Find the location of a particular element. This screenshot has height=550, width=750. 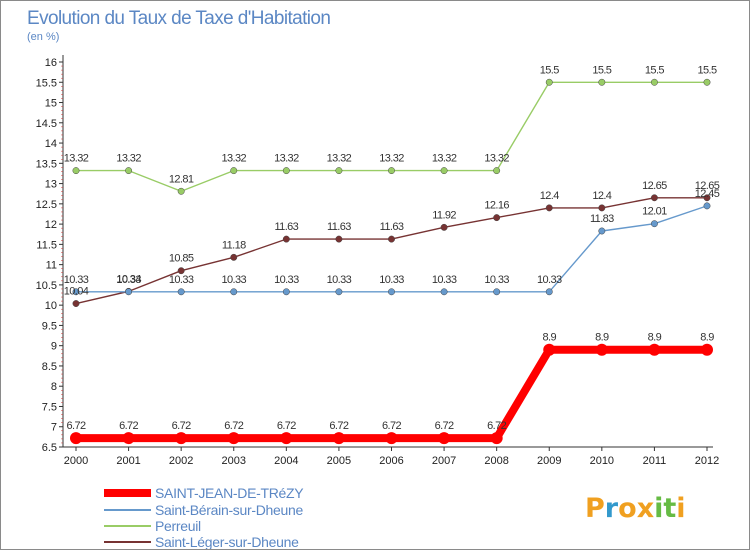

logo-text: Proxiti is located at coordinates (635, 508).